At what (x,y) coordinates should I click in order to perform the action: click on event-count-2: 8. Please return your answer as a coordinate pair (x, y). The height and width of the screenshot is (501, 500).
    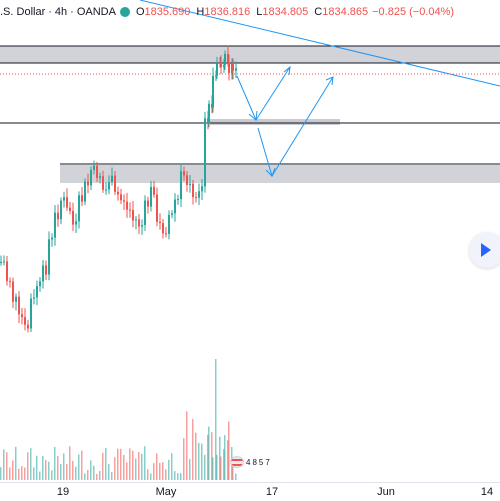
    Looking at the image, I should click on (254, 462).